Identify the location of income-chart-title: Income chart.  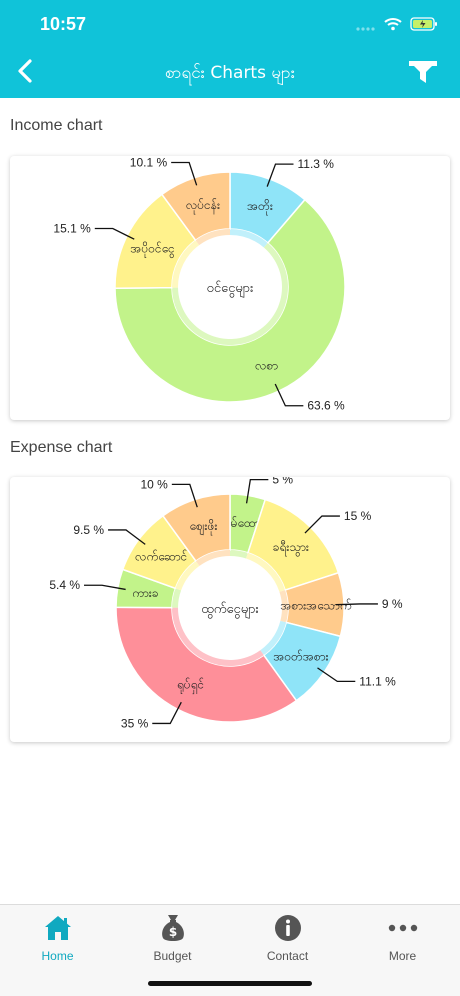
(56, 125).